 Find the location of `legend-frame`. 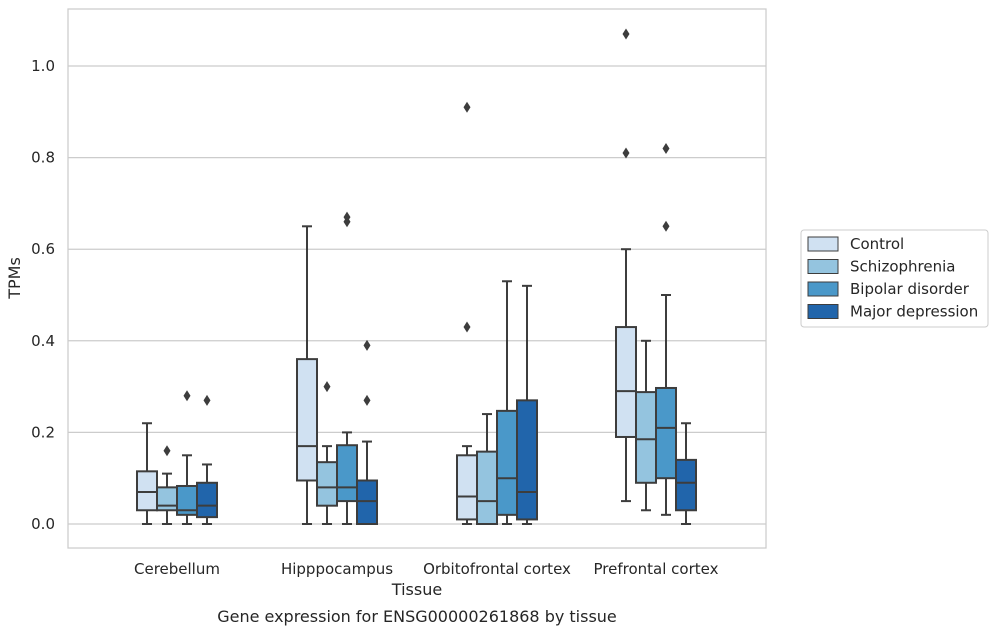

legend-frame is located at coordinates (894, 278).